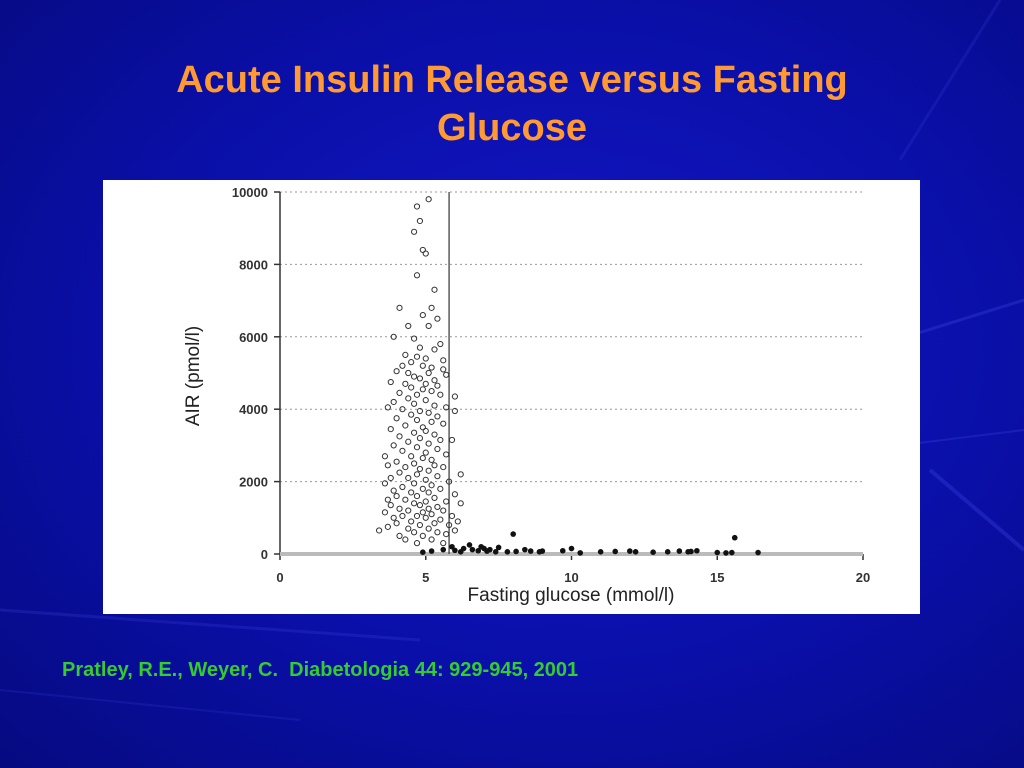 The width and height of the screenshot is (1024, 768). Describe the element at coordinates (512, 128) in the screenshot. I see `slide-title-line-2: Glucose` at that location.